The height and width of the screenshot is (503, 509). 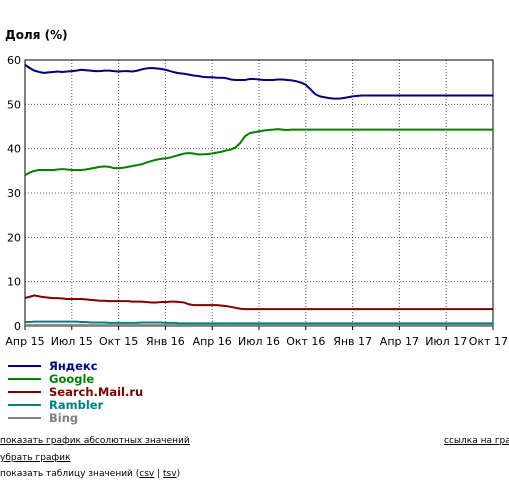 What do you see at coordinates (14, 104) in the screenshot?
I see `y-tick-label: 50` at bounding box center [14, 104].